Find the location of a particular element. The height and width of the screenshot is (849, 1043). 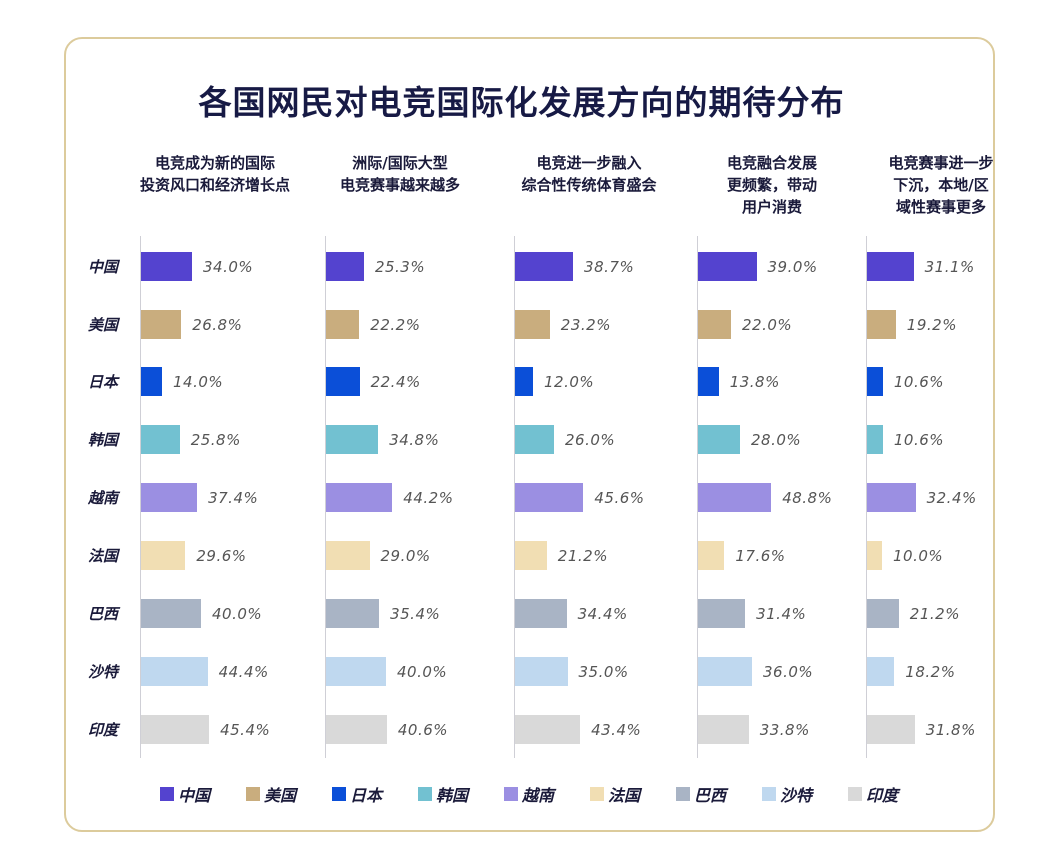

legend-item: 沙特 is located at coordinates (805, 794).